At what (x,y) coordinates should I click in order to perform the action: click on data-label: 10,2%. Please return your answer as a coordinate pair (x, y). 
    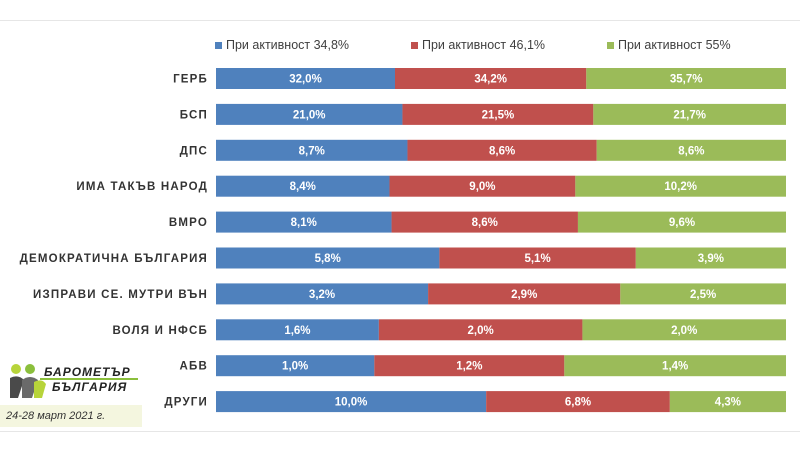
    Looking at the image, I should click on (680, 187).